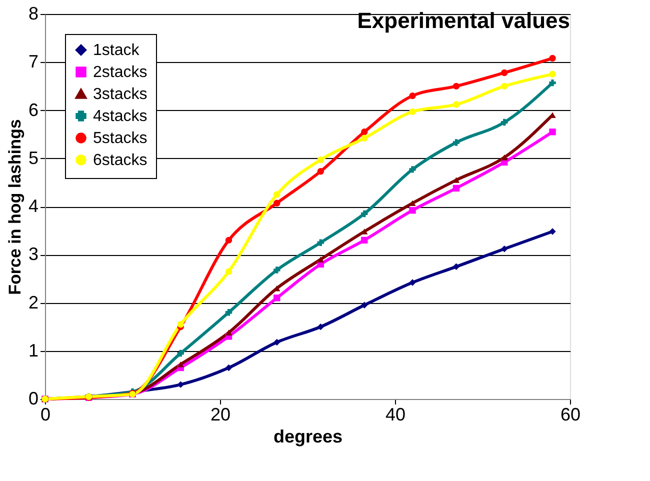  I want to click on legend-label: 2stacks, so click(120, 72).